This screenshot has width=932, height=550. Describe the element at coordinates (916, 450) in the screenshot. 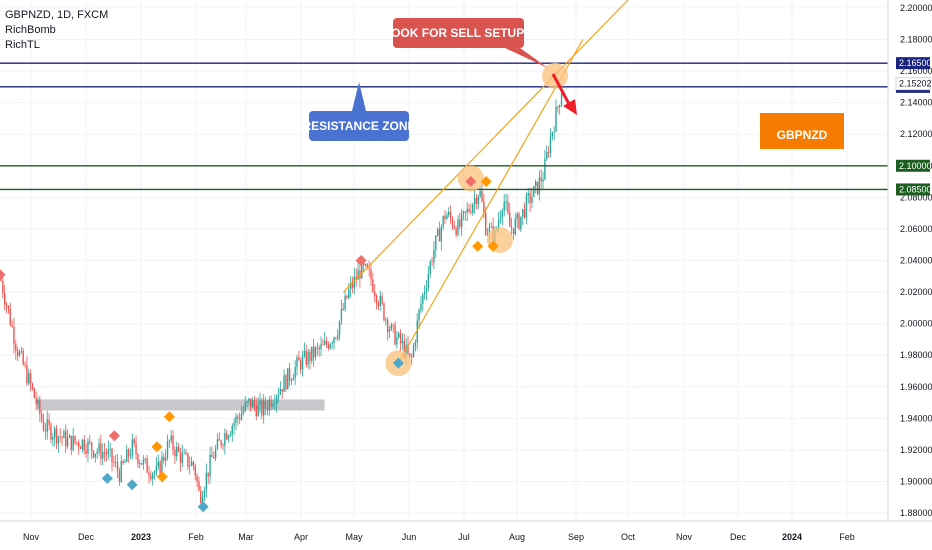

I see `price-tick-14: 1.92000` at that location.